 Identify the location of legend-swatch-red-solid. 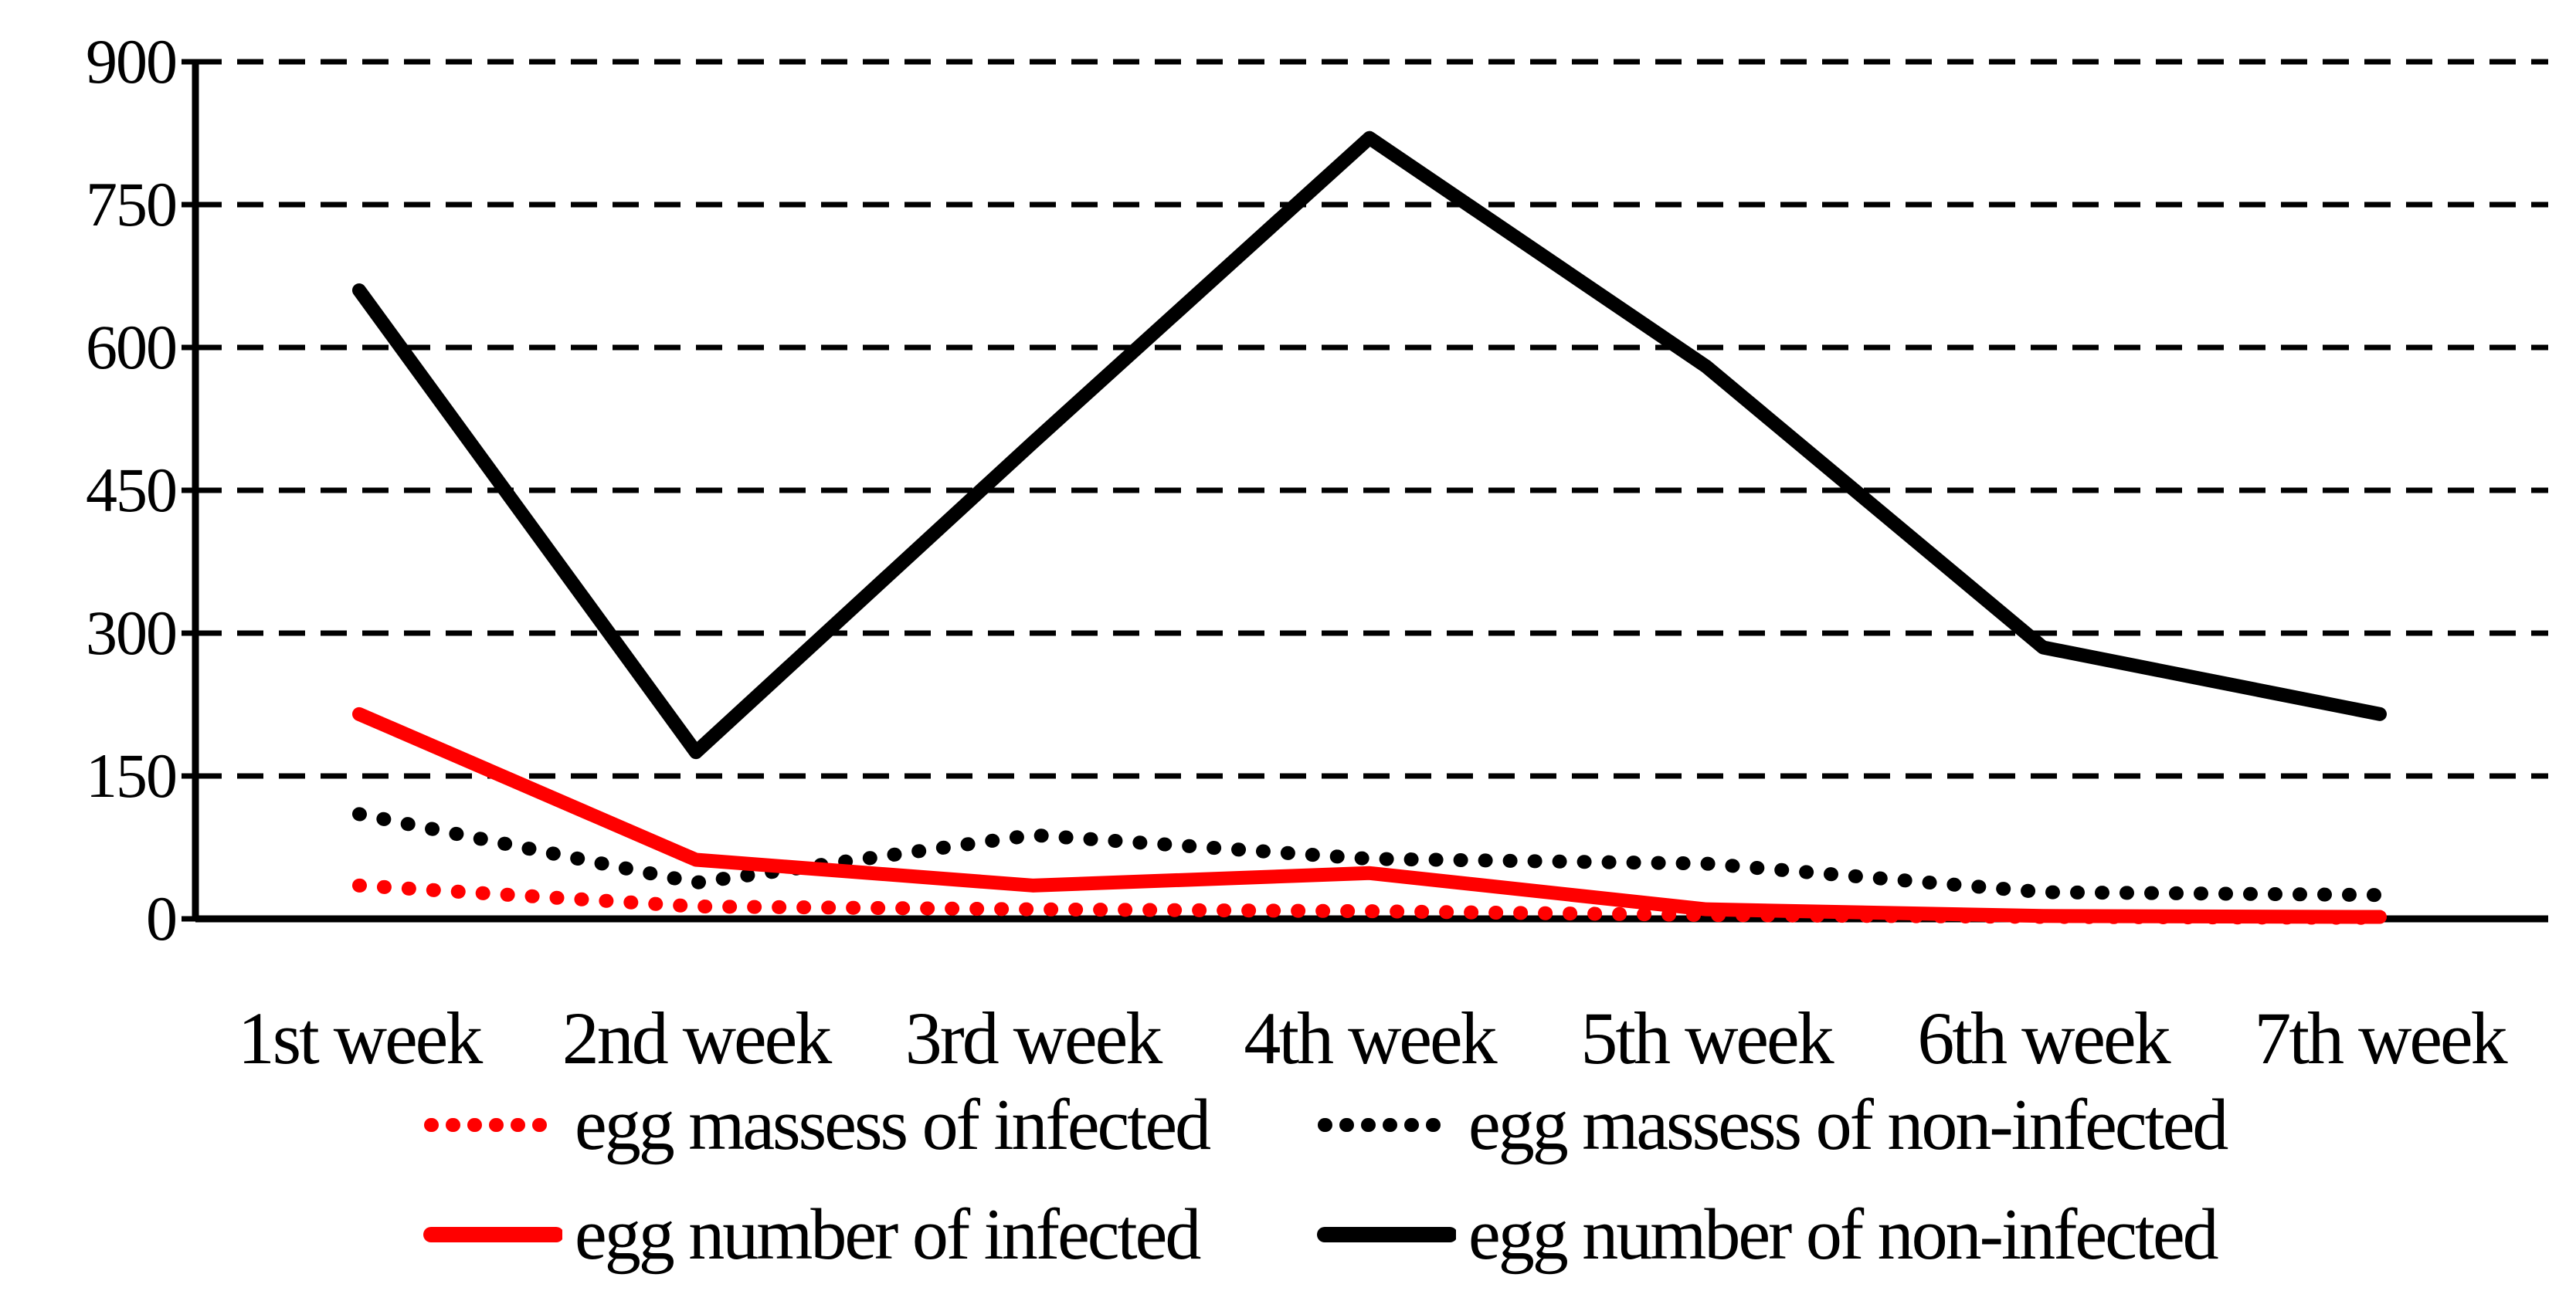
(493, 1234).